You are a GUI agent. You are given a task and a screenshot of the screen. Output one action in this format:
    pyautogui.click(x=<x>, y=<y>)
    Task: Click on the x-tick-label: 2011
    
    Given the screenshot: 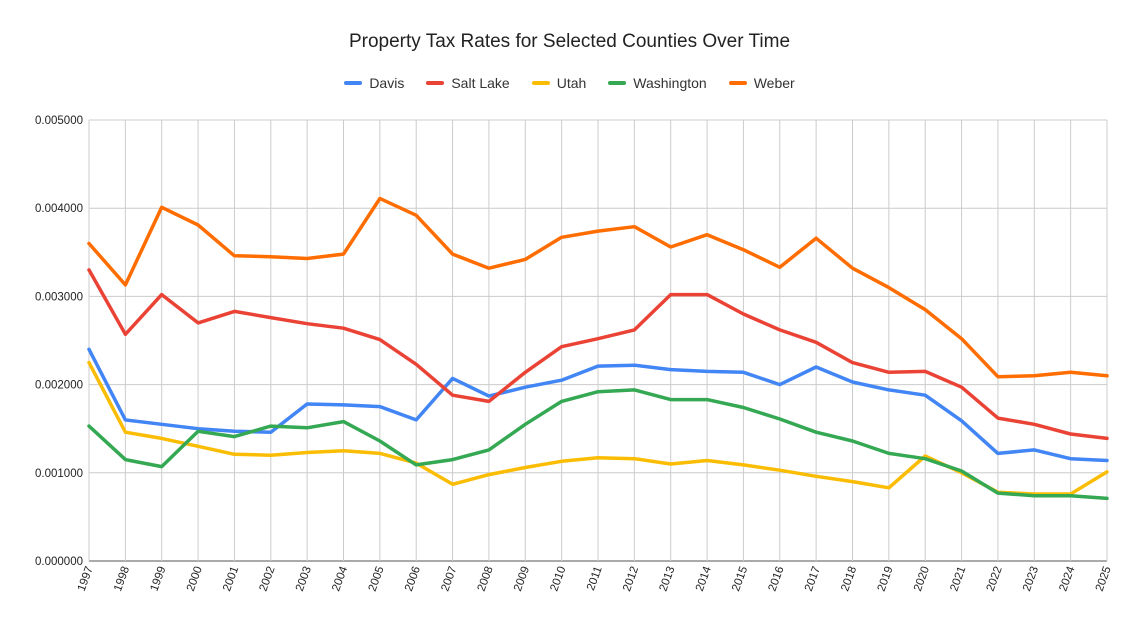 What is the action you would take?
    pyautogui.click(x=595, y=578)
    